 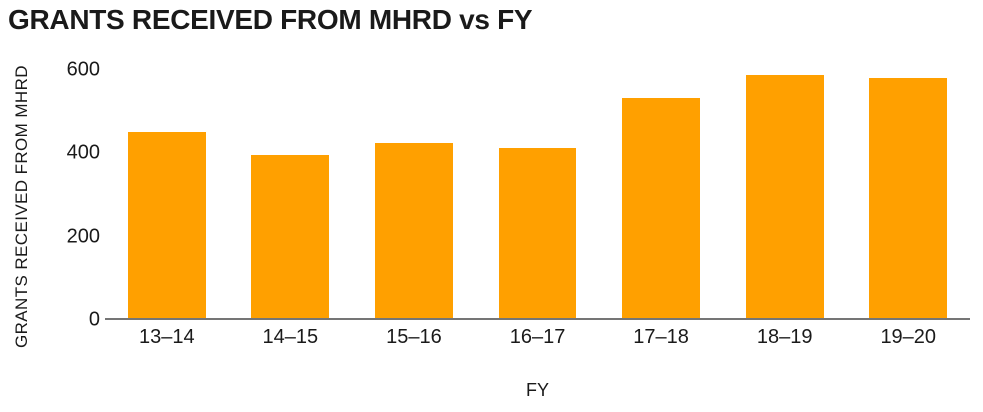 What do you see at coordinates (290, 337) in the screenshot?
I see `x-tick-label: 14–15` at bounding box center [290, 337].